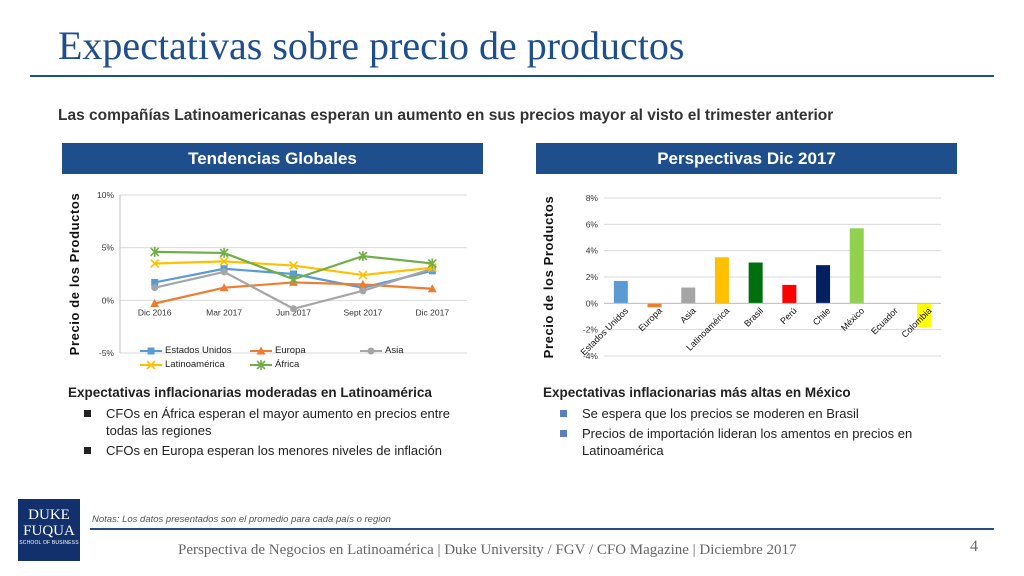 This screenshot has width=1024, height=576. Describe the element at coordinates (49, 543) in the screenshot. I see `logo-line-3: SCHOOL OF BUSINESS` at that location.